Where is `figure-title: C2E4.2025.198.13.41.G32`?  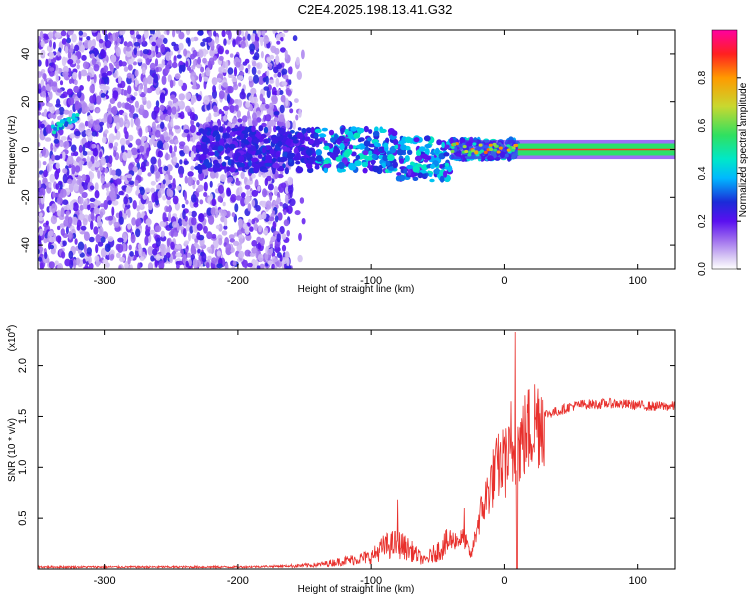 figure-title: C2E4.2025.198.13.41.G32 is located at coordinates (375, 9).